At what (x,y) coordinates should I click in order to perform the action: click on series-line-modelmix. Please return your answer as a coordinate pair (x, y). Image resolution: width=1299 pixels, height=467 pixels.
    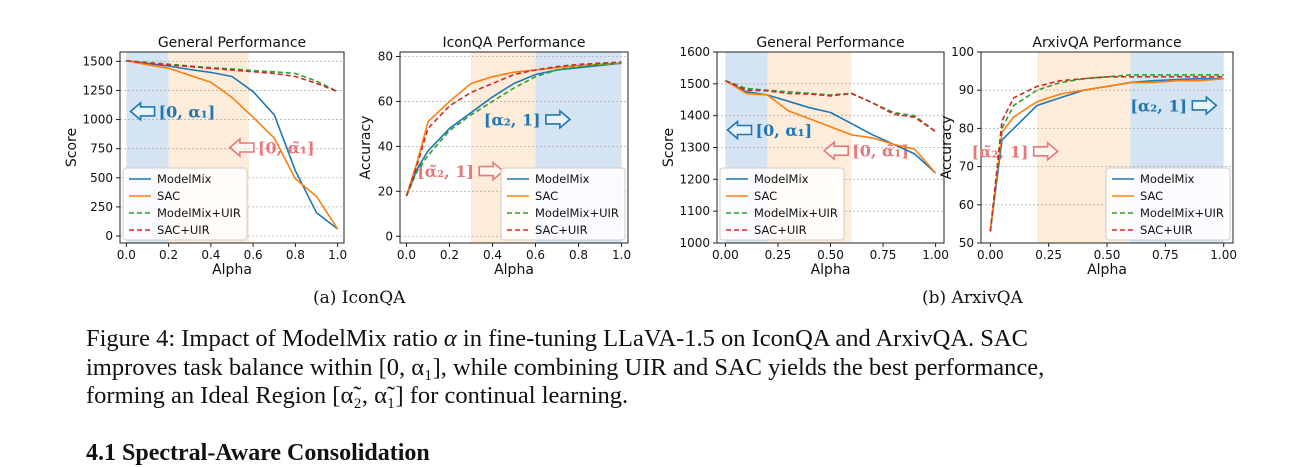
    Looking at the image, I should click on (513, 129).